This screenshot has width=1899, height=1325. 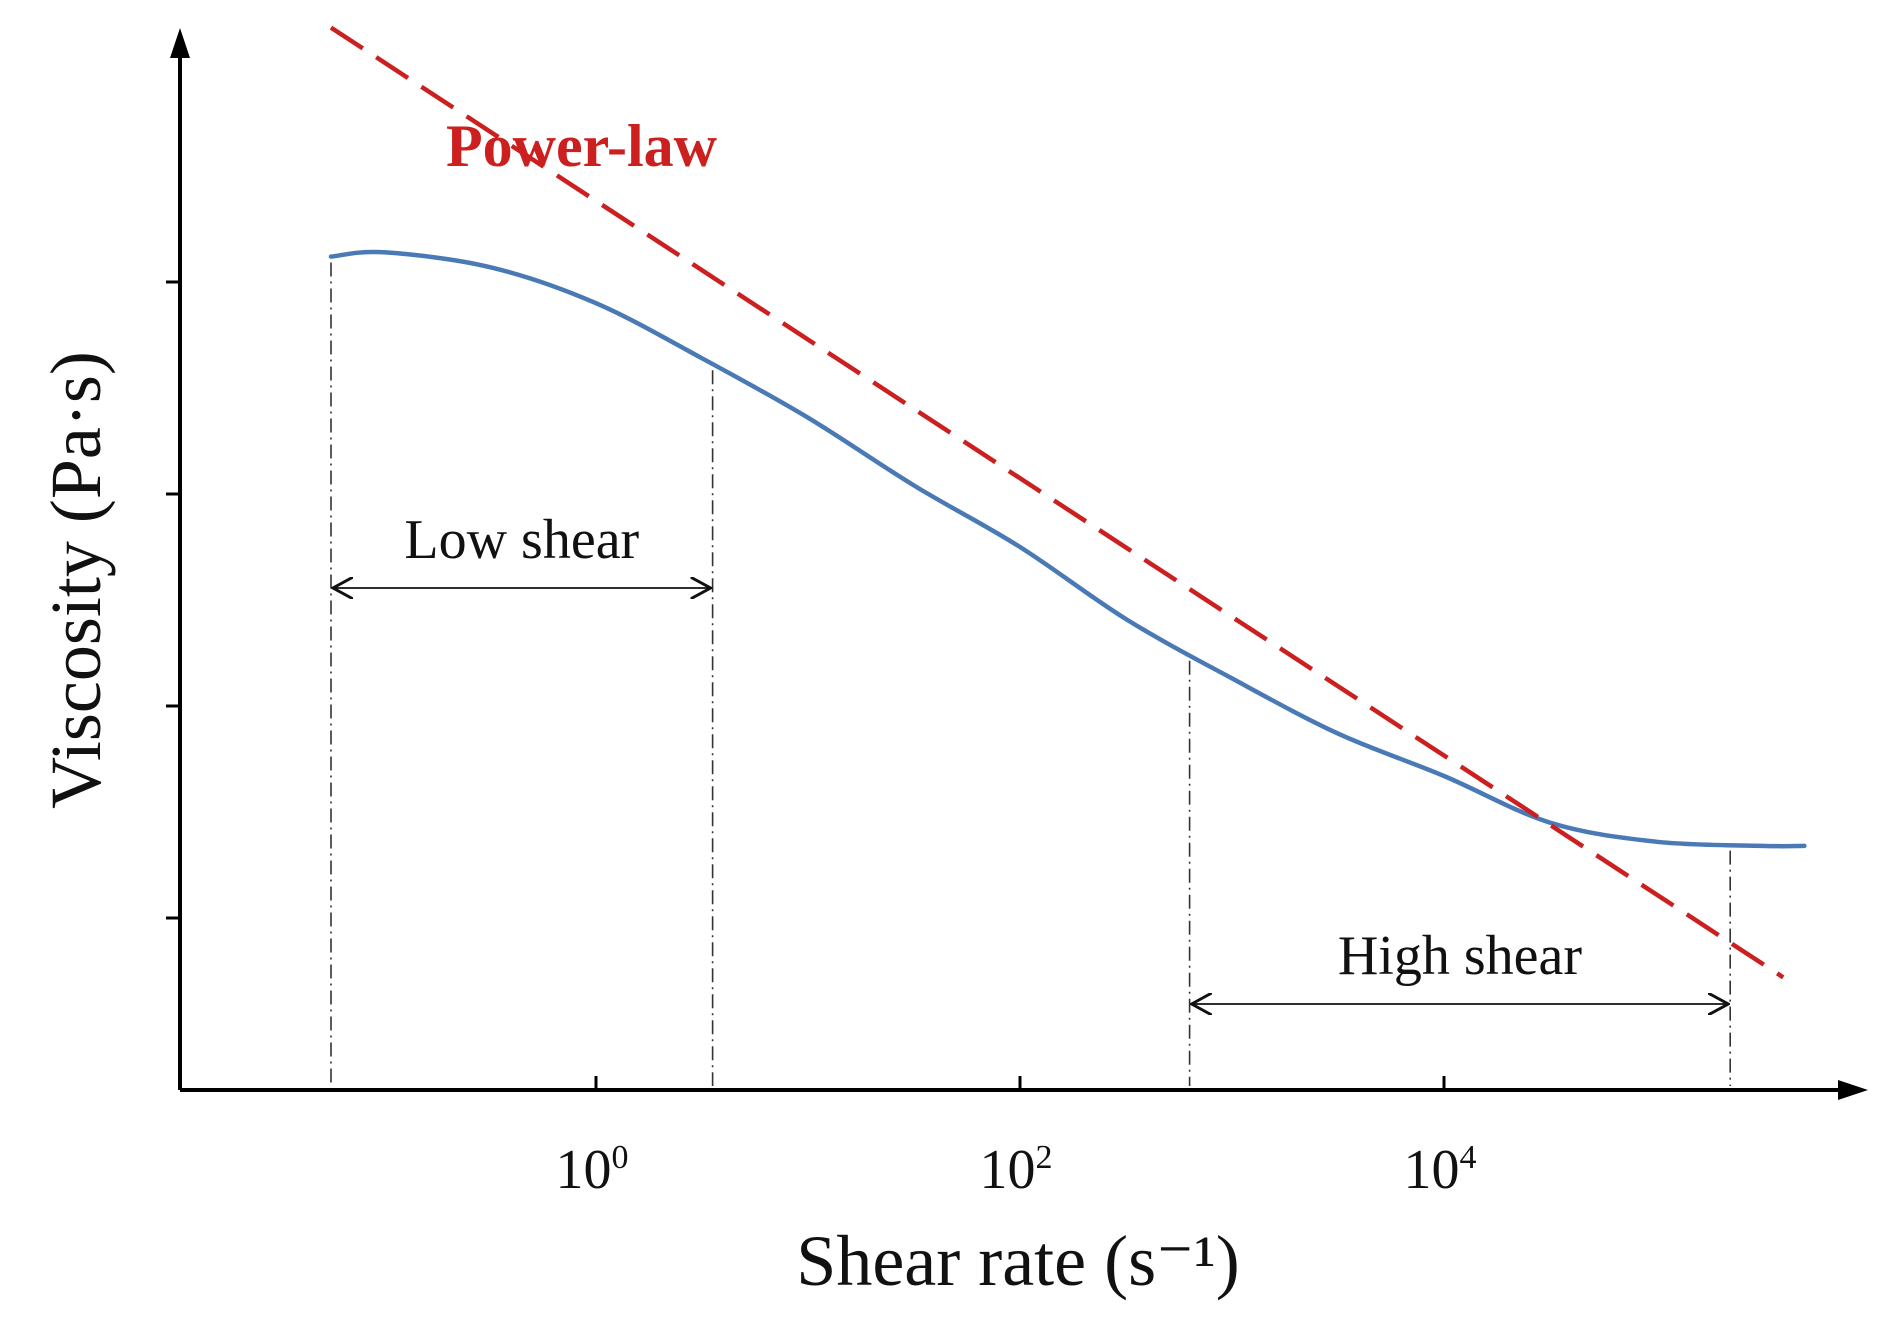 What do you see at coordinates (1460, 956) in the screenshot?
I see `high-shear-label: High shear` at bounding box center [1460, 956].